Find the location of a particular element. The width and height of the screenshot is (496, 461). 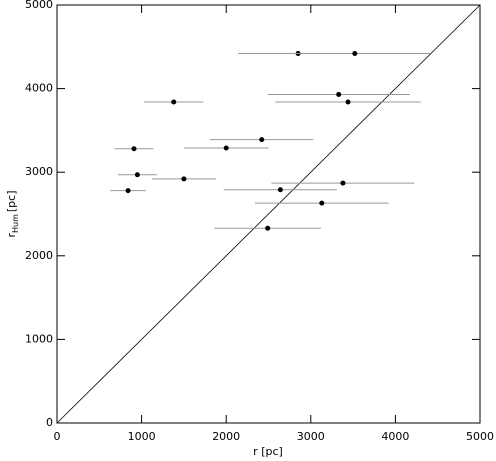

y-tick-label: 3000 is located at coordinates (39, 171).